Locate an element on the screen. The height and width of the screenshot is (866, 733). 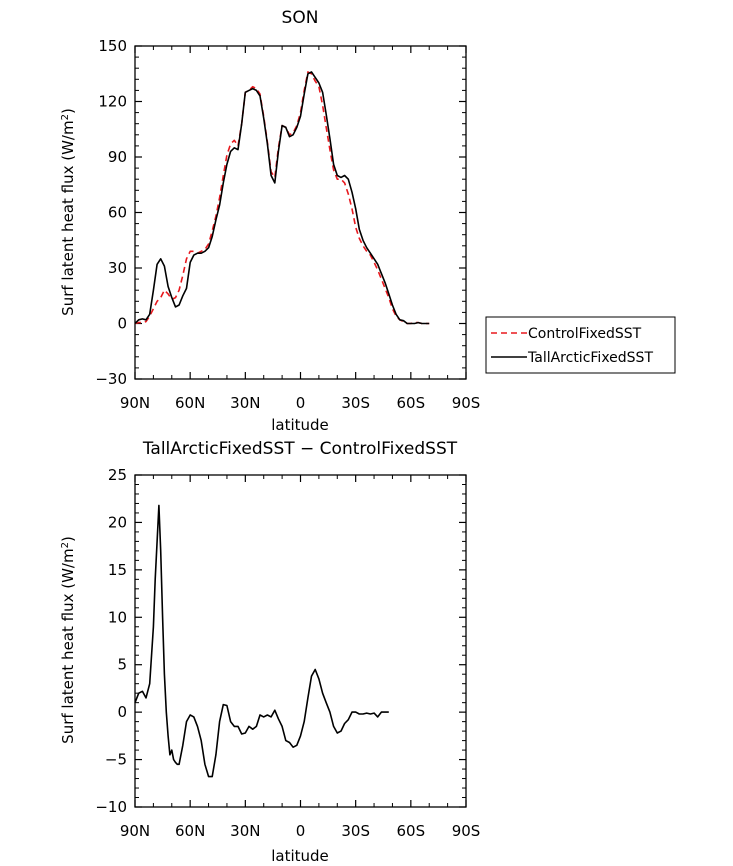
son-y-tick-label: 120 is located at coordinates (112, 102).